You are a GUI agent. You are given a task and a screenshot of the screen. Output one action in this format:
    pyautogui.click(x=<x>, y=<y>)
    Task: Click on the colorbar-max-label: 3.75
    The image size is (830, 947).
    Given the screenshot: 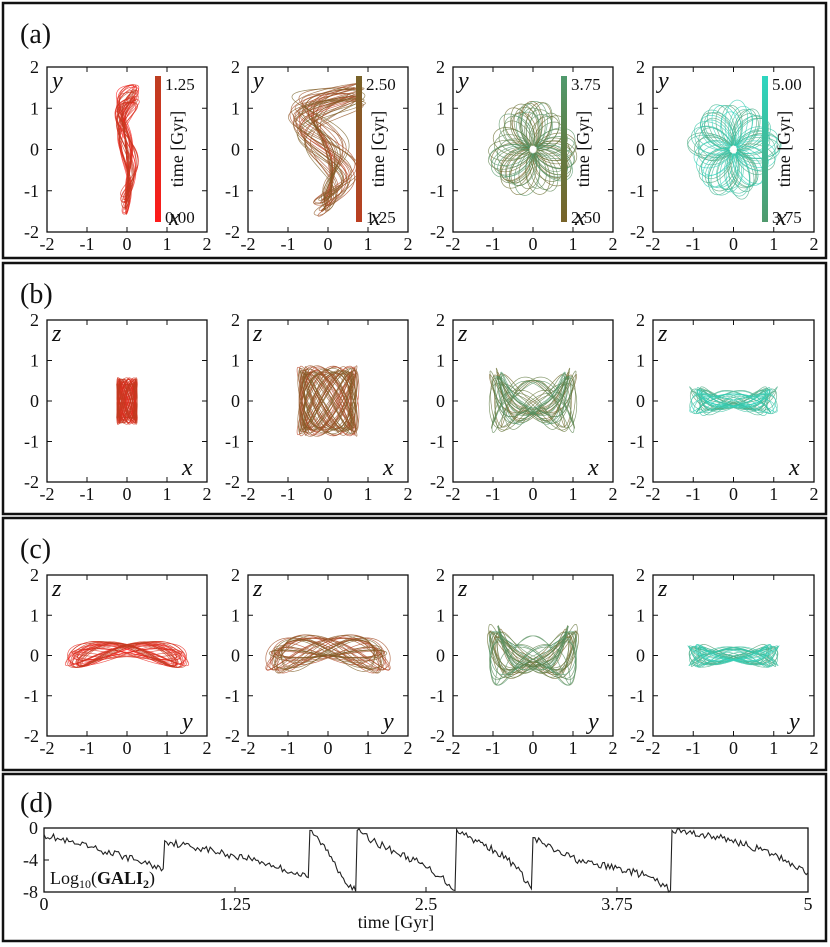 What is the action you would take?
    pyautogui.click(x=586, y=84)
    